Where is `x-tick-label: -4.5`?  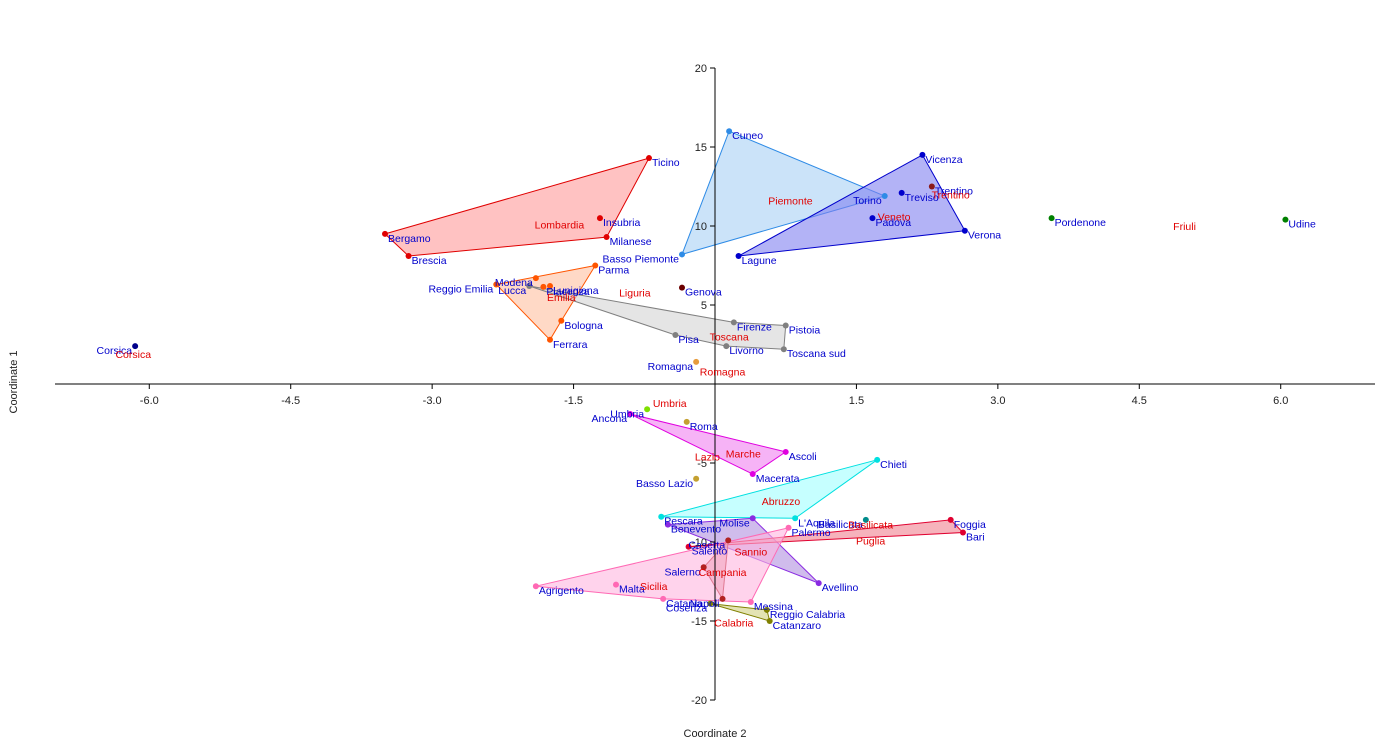
x-tick-label: -4.5 is located at coordinates (290, 401).